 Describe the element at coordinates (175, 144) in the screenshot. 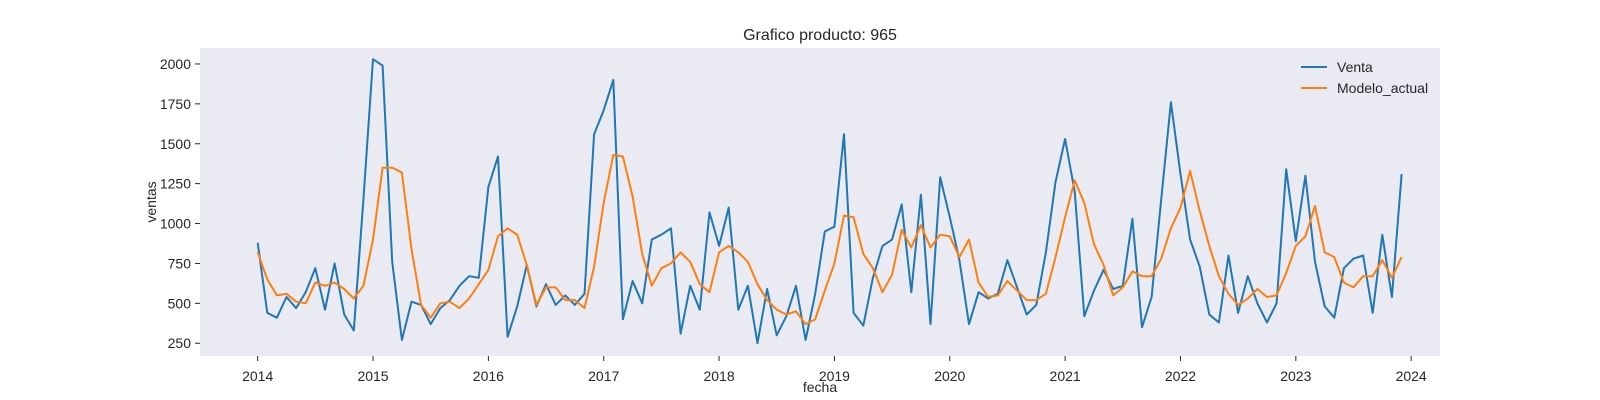

I see `y-tick-label: 1500` at that location.